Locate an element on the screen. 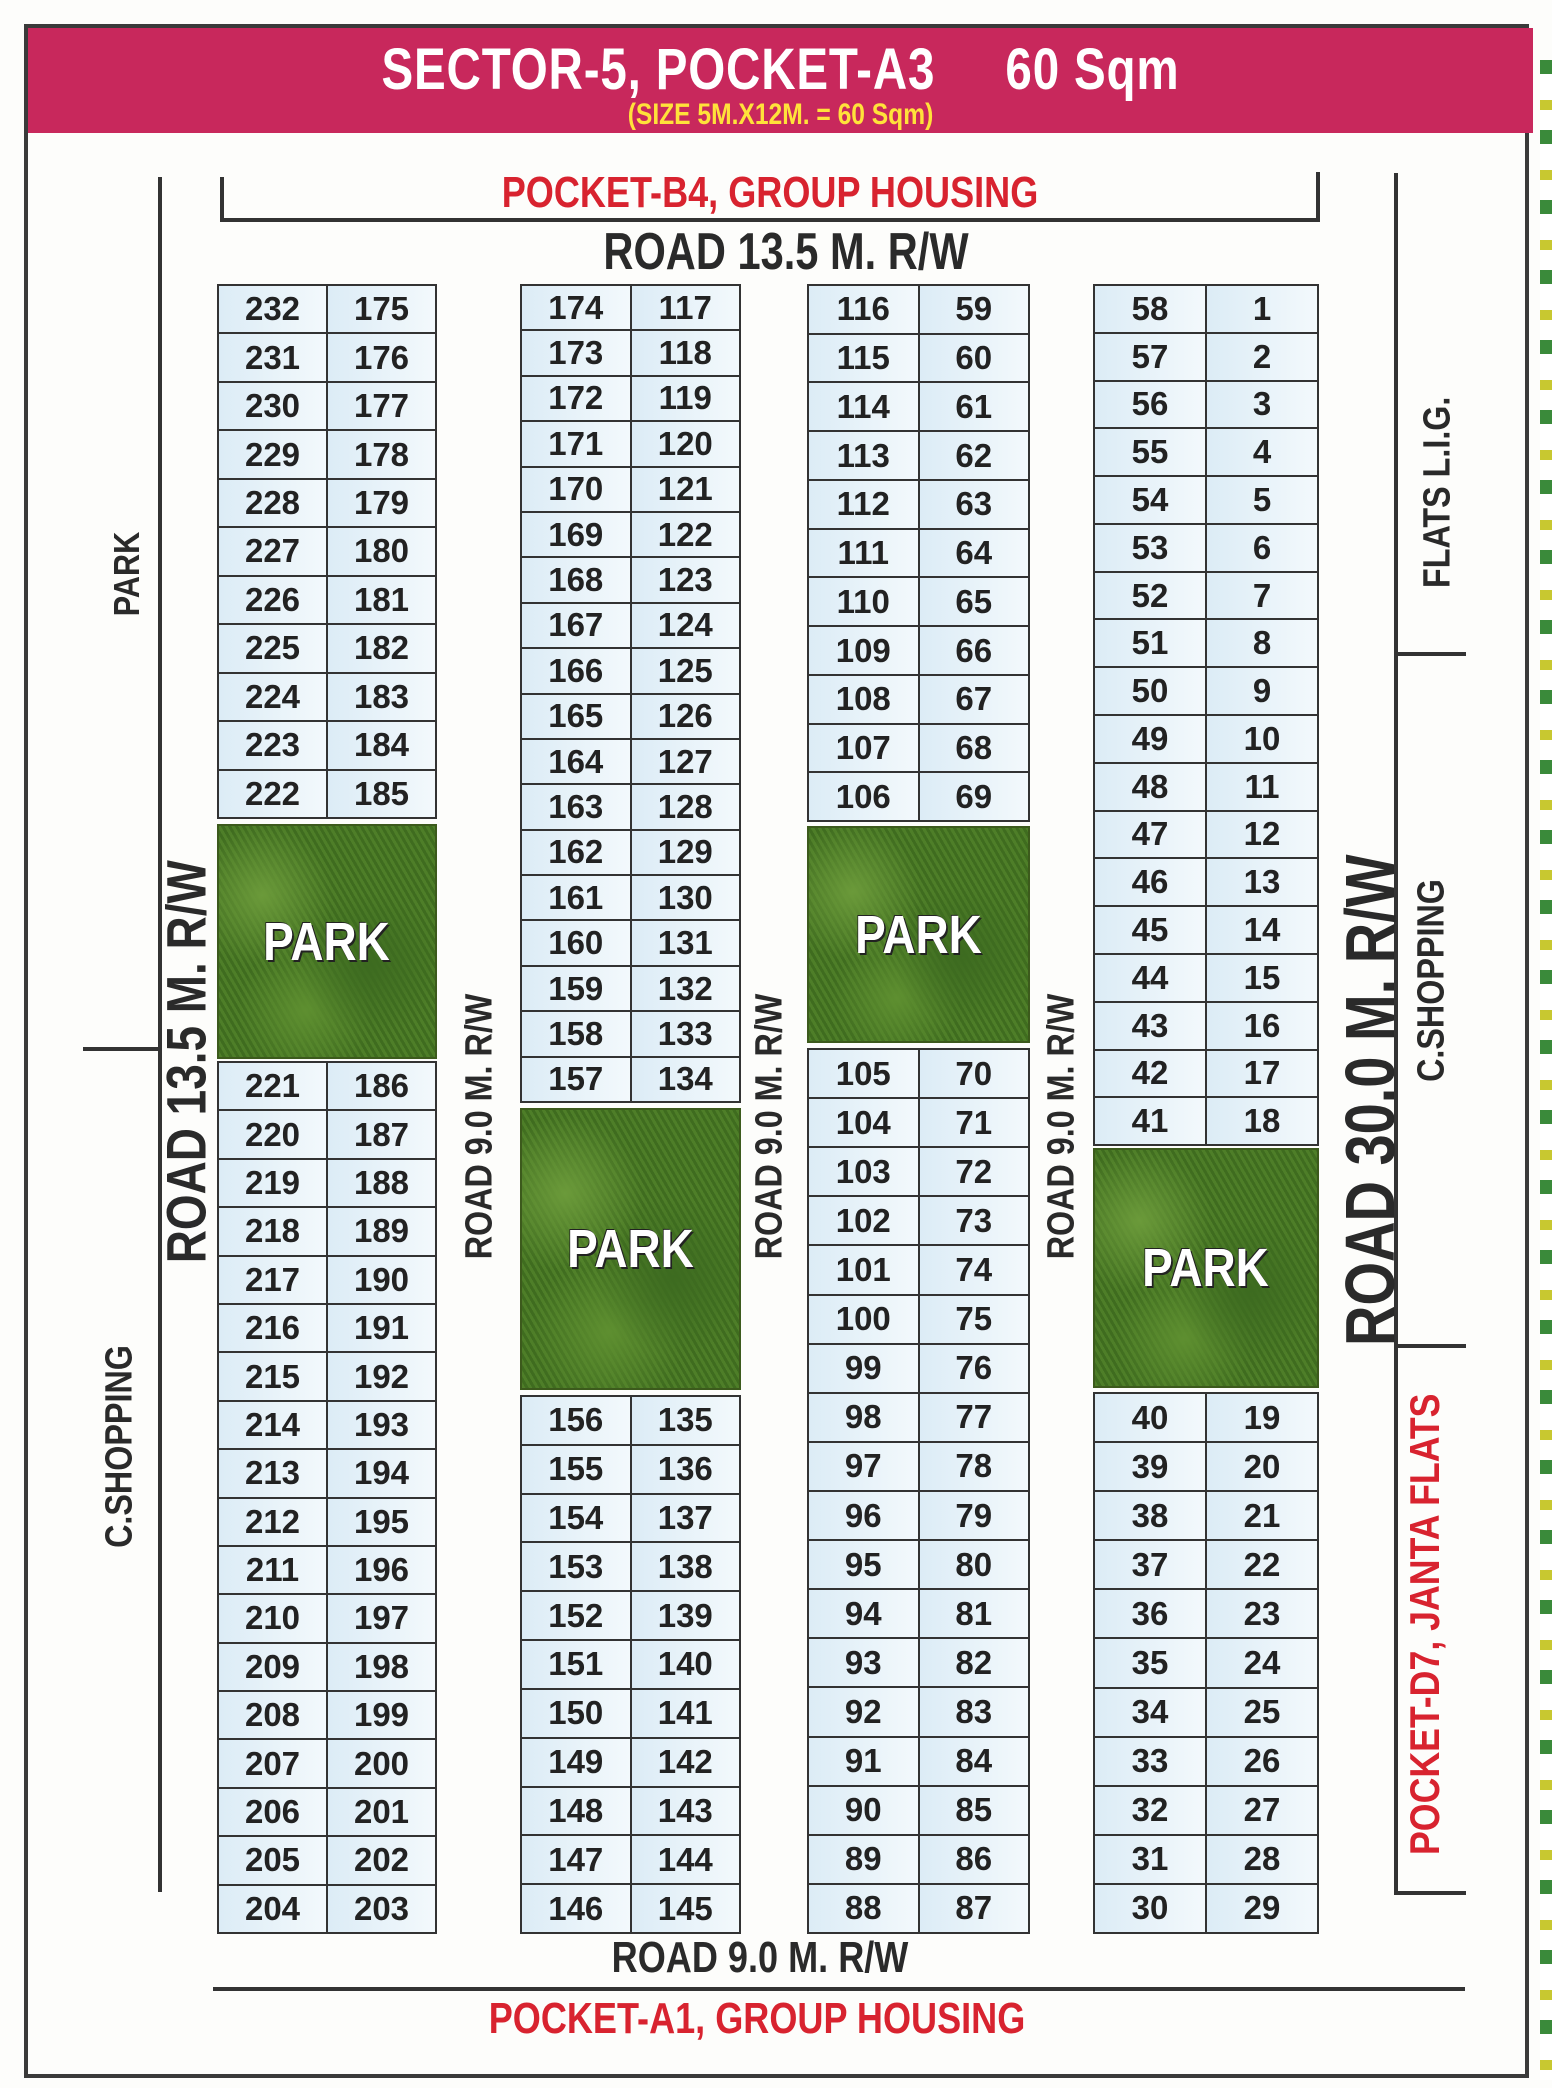 This screenshot has width=1552, height=2088. plot-number: 104 is located at coordinates (864, 1123).